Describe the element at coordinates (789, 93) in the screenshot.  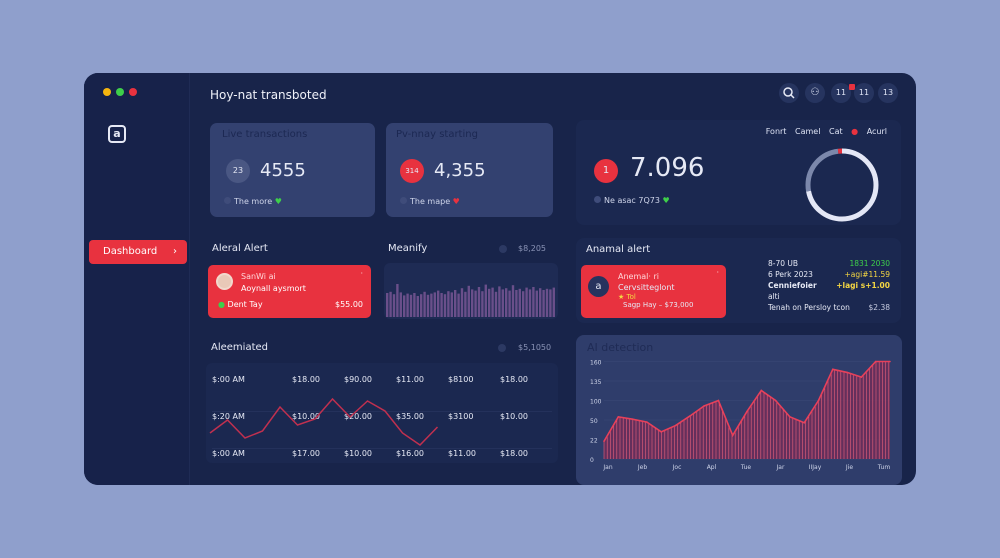
I see `search-icon` at that location.